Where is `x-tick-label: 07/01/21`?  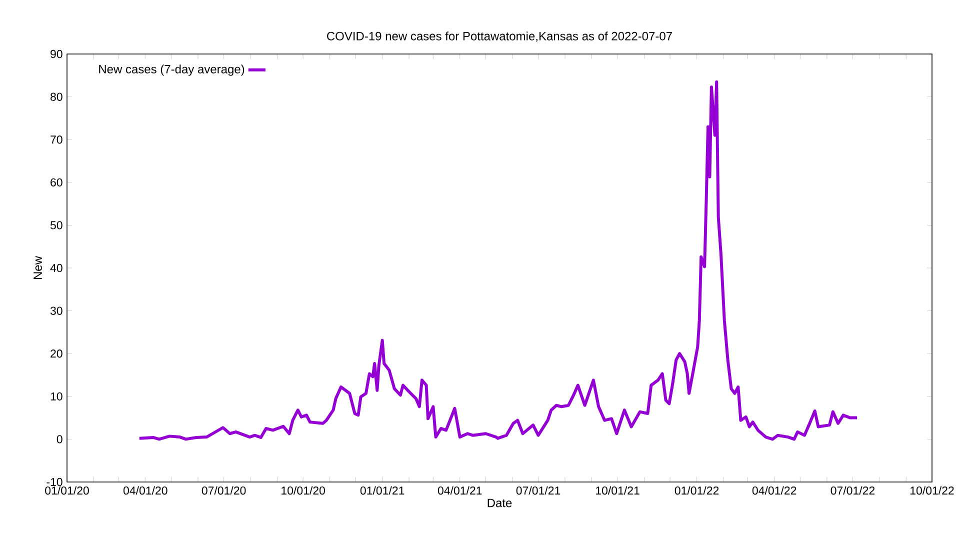
x-tick-label: 07/01/21 is located at coordinates (538, 490).